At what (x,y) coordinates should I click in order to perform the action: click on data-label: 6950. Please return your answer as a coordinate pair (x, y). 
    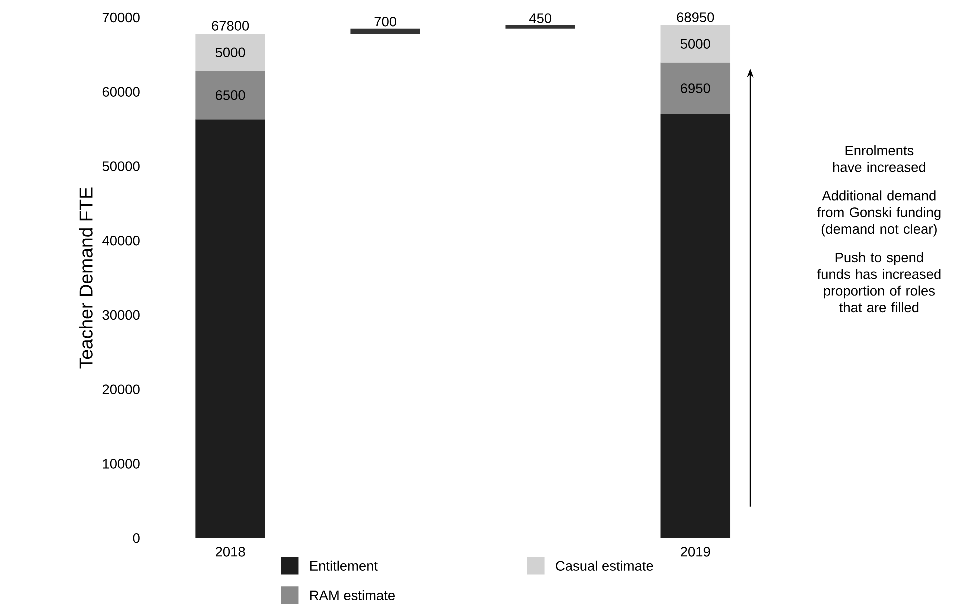
    Looking at the image, I should click on (695, 89).